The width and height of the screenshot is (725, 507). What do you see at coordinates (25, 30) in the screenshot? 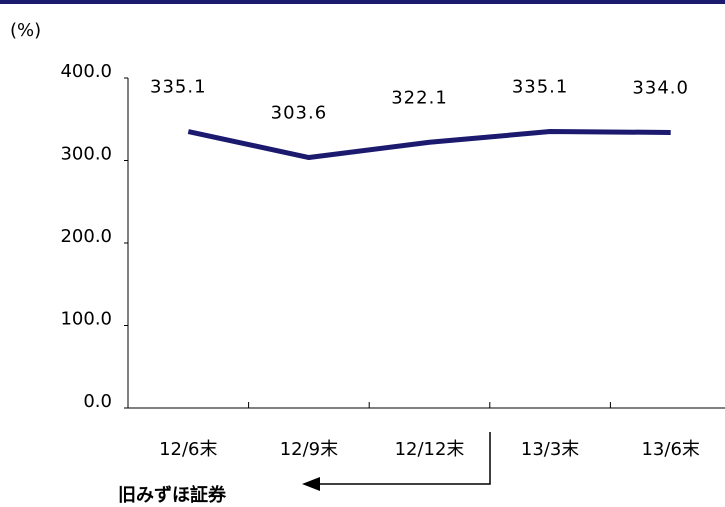
I see `unit-label: (%)` at bounding box center [25, 30].